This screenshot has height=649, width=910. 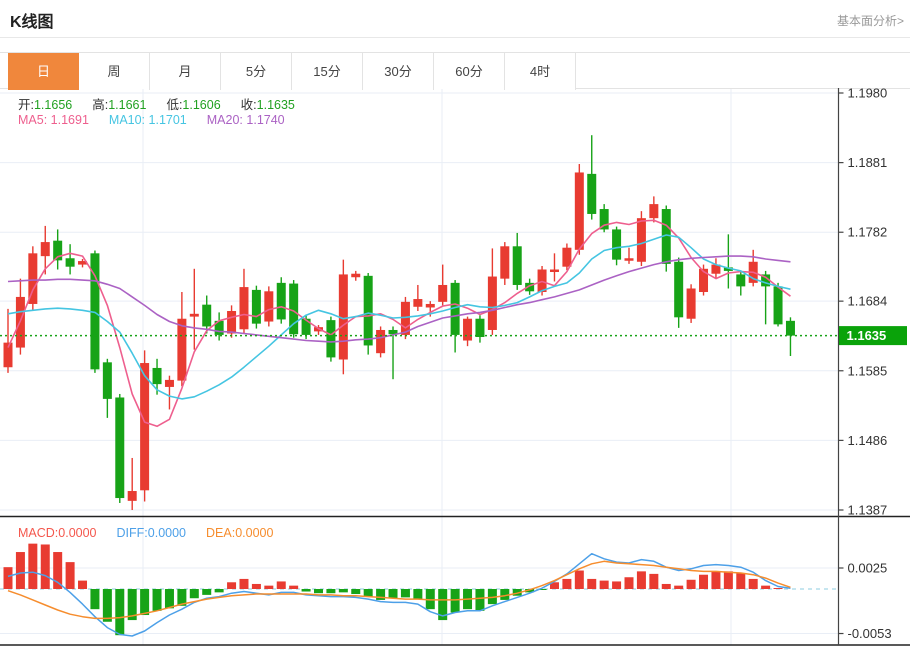 What do you see at coordinates (867, 335) in the screenshot?
I see `svg-text: 1.1635` at bounding box center [867, 335].